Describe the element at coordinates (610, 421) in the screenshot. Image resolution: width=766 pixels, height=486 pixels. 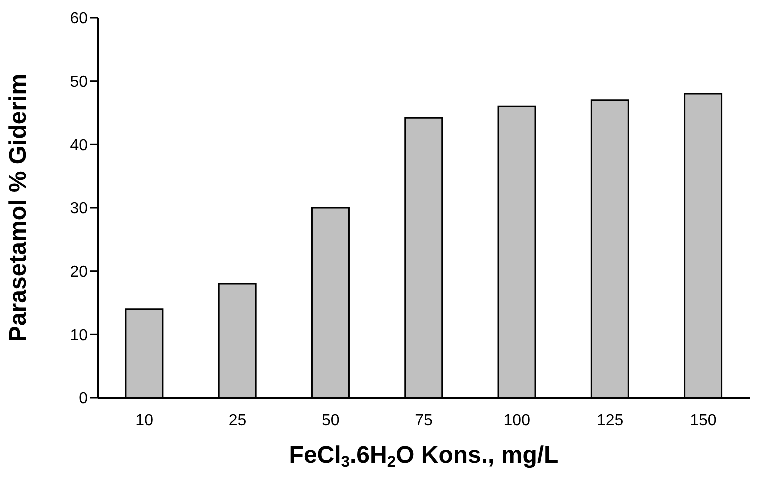
I see `x-tick-label: 125` at that location.